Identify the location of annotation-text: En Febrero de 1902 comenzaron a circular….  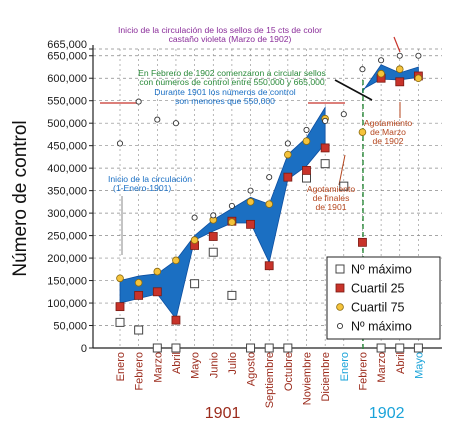
(232, 73).